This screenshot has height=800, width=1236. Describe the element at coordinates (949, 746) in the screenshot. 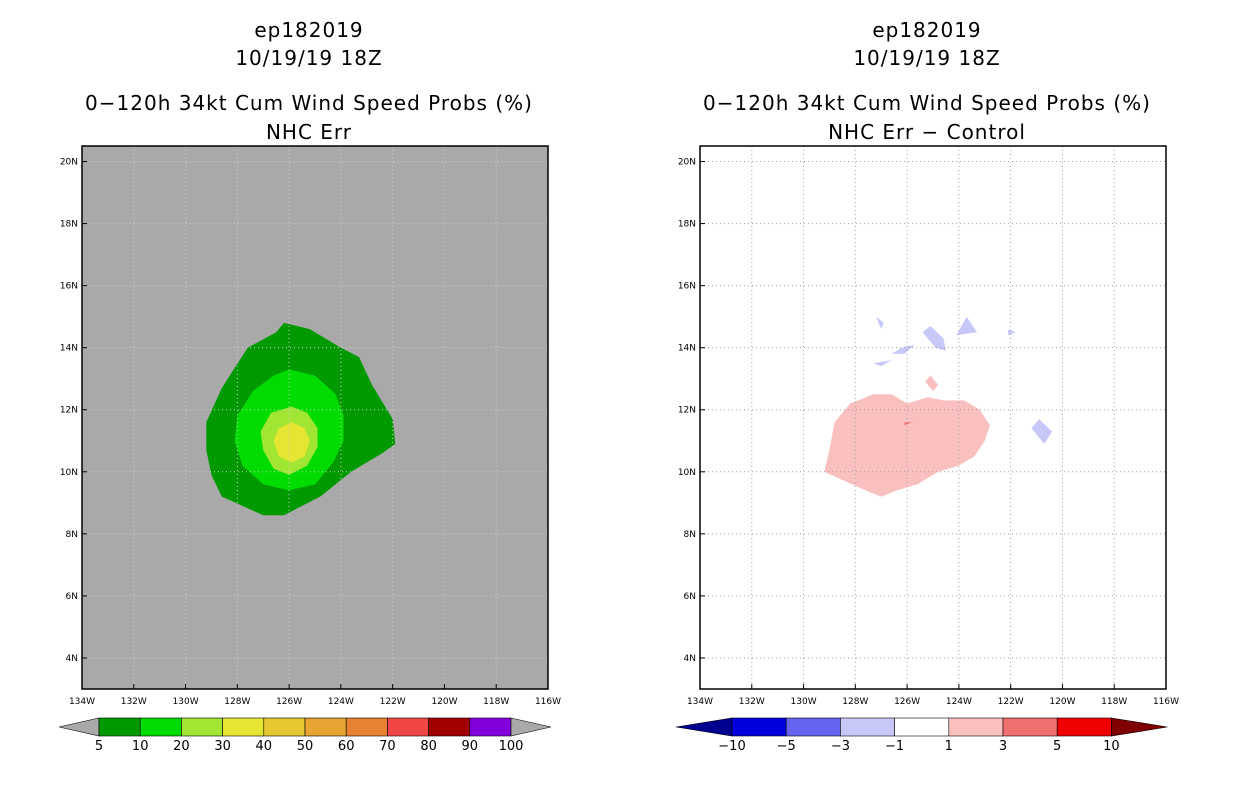

I see `right-colorbar-label: 1` at that location.